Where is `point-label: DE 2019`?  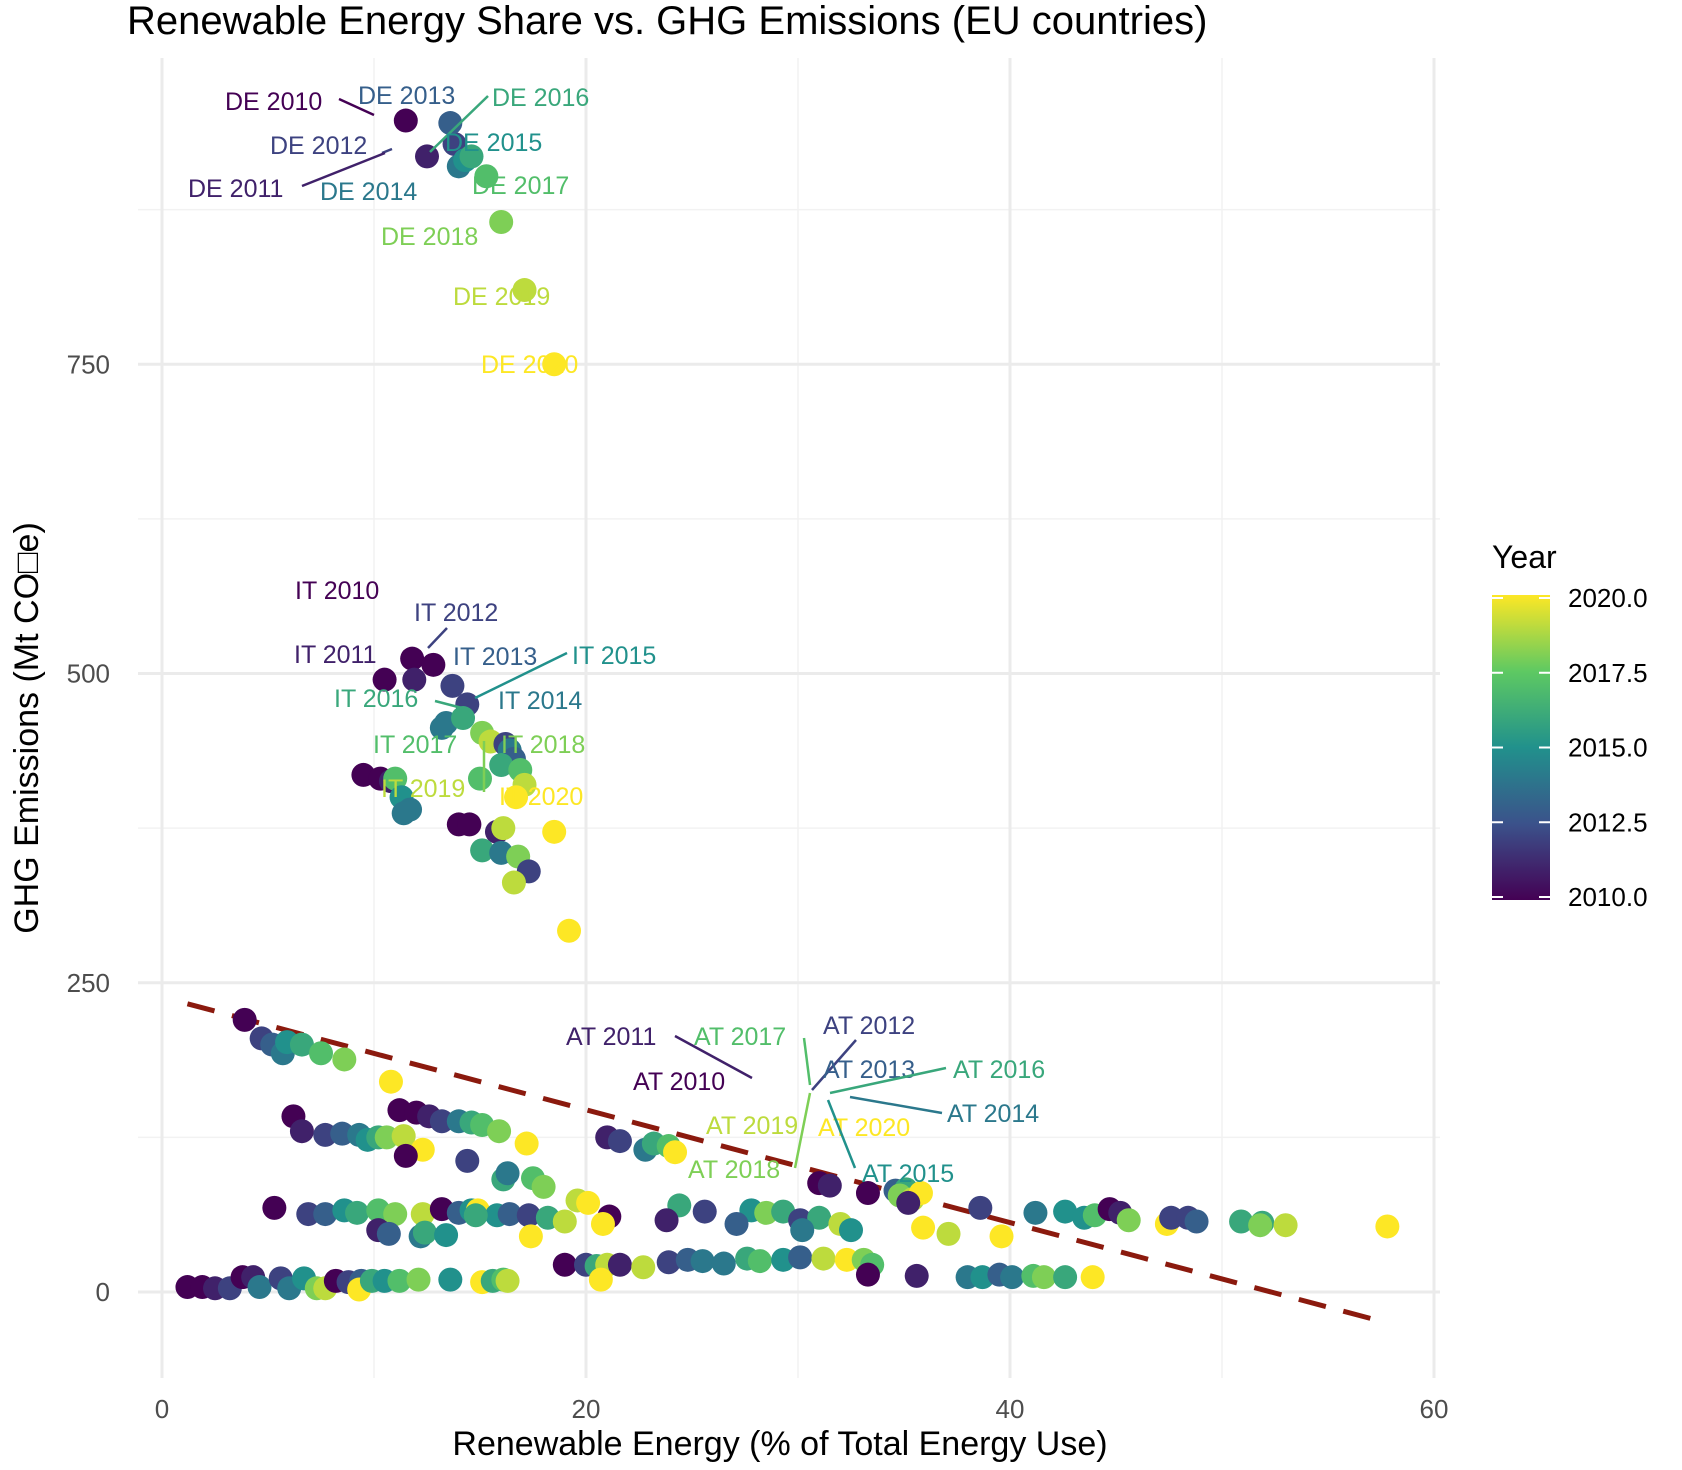
point-label: DE 2019 is located at coordinates (501, 297).